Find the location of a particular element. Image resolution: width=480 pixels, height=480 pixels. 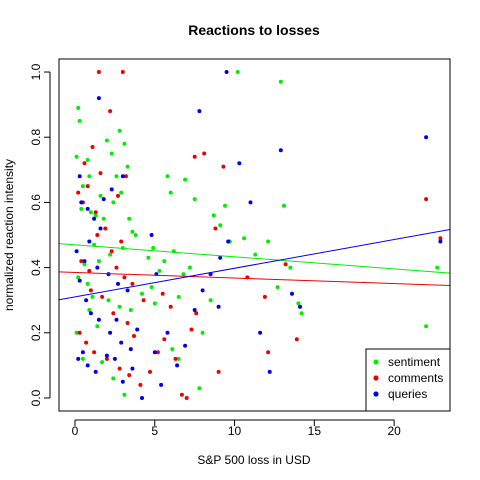

x-tick-label: 15 is located at coordinates (315, 431).